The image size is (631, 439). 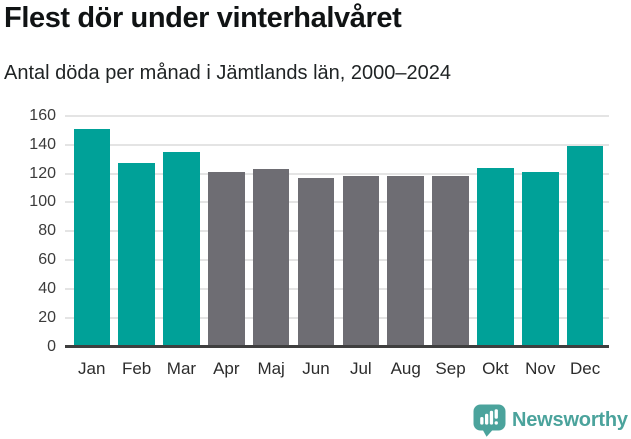 What do you see at coordinates (47, 231) in the screenshot?
I see `y-tick-label-80: 80` at bounding box center [47, 231].